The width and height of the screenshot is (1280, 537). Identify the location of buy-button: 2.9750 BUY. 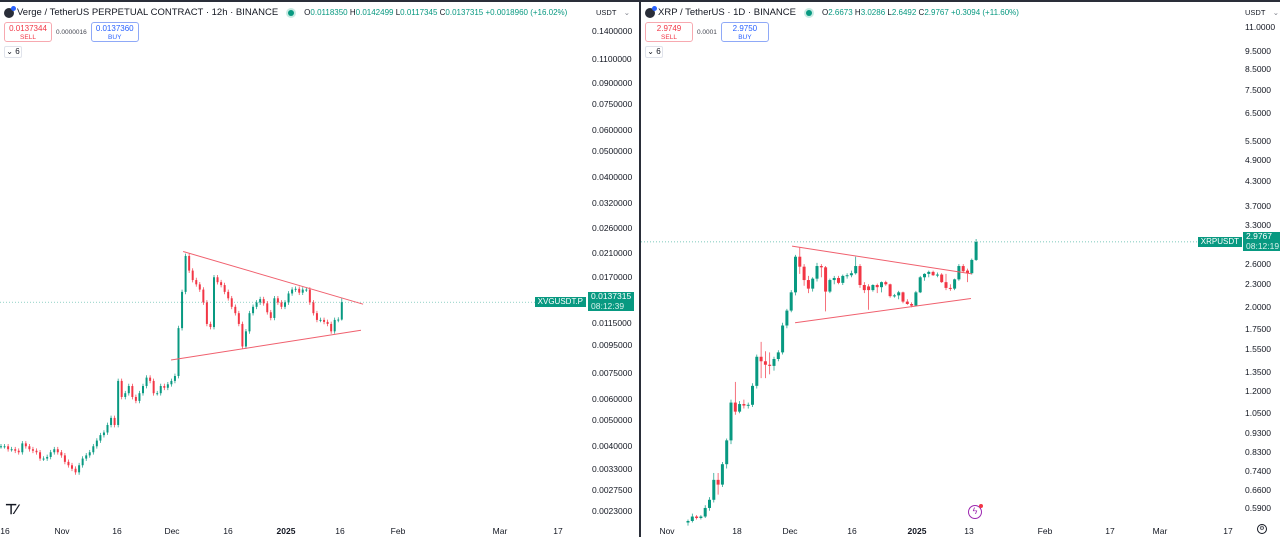
(744, 32).